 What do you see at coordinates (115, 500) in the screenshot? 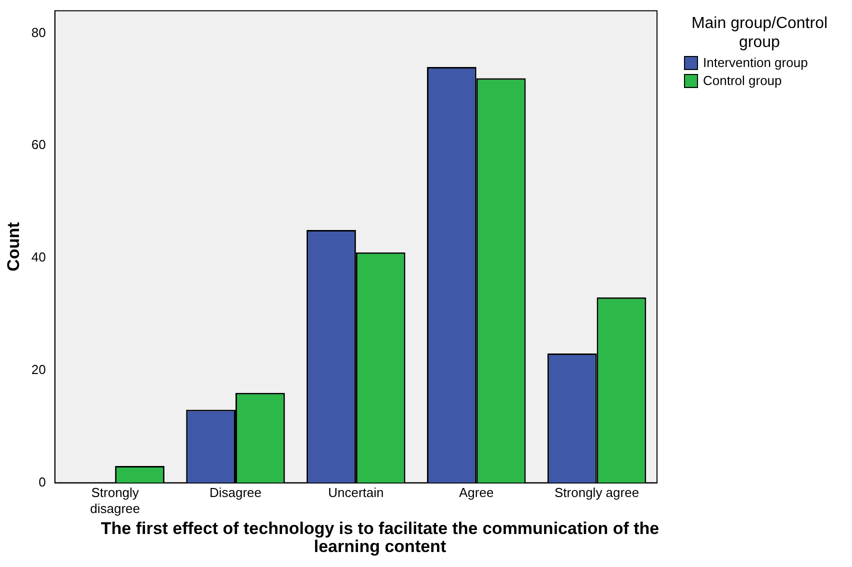
I see `x-tick-label: Strongly disagree` at bounding box center [115, 500].